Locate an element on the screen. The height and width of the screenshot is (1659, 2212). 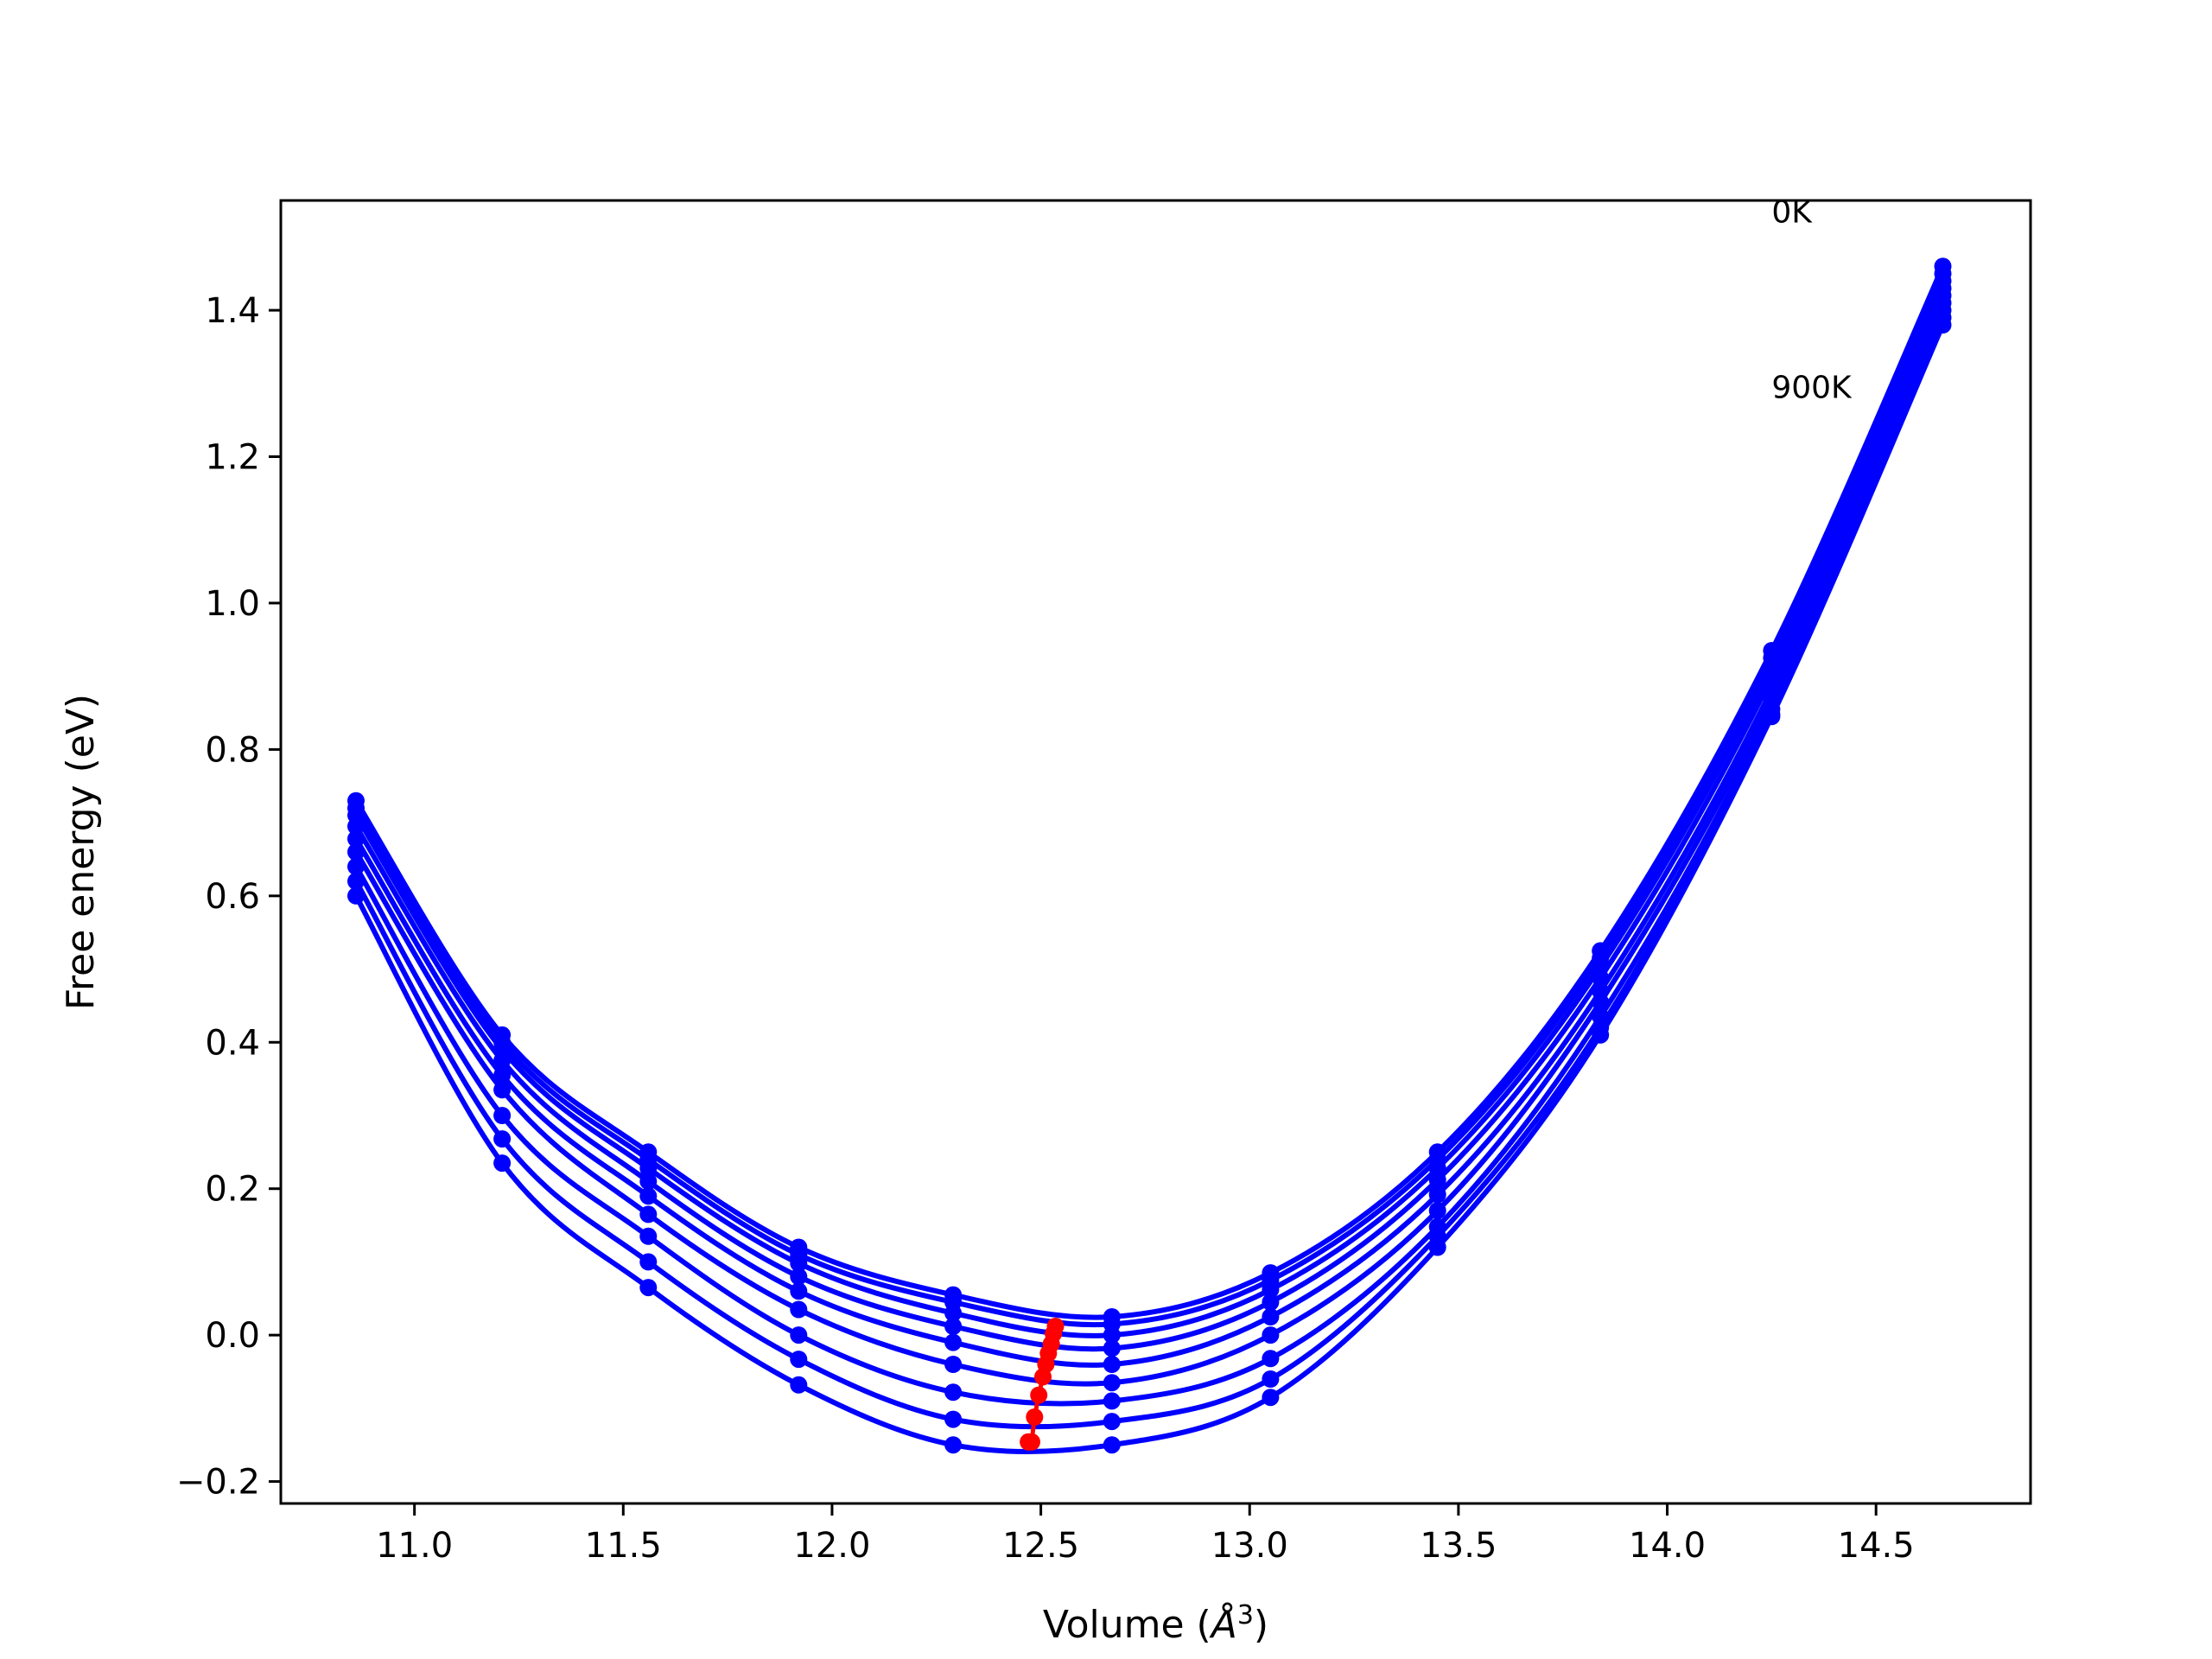
x-tick-label: 12.0 is located at coordinates (831, 1546).